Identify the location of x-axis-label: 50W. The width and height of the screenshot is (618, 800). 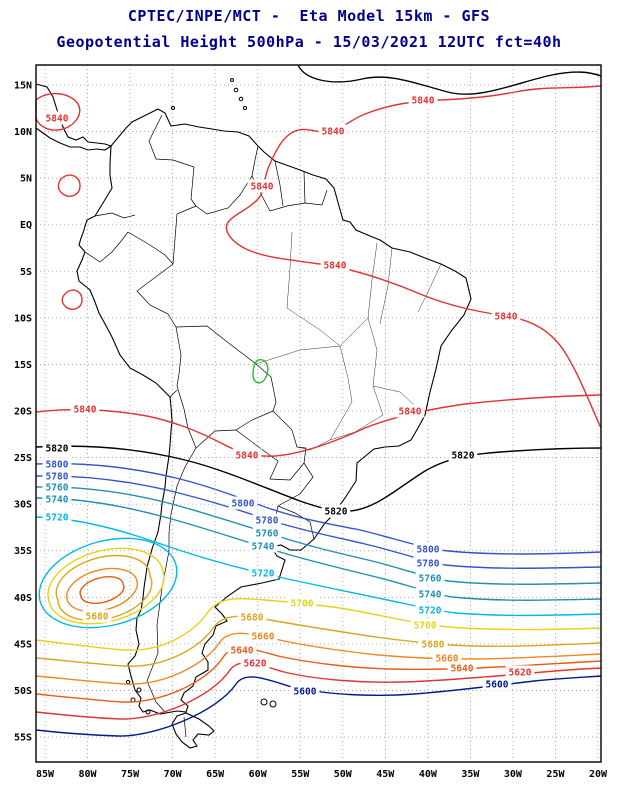
(343, 774).